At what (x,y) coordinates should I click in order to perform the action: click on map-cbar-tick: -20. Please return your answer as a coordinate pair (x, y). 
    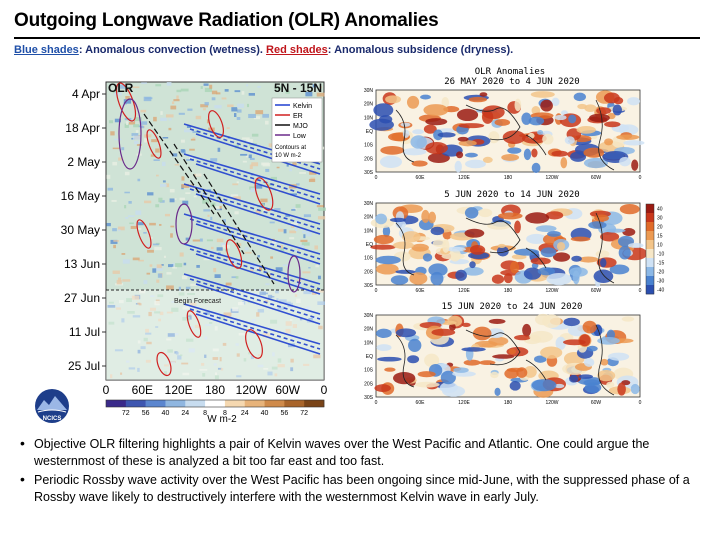
    Looking at the image, I should click on (660, 273).